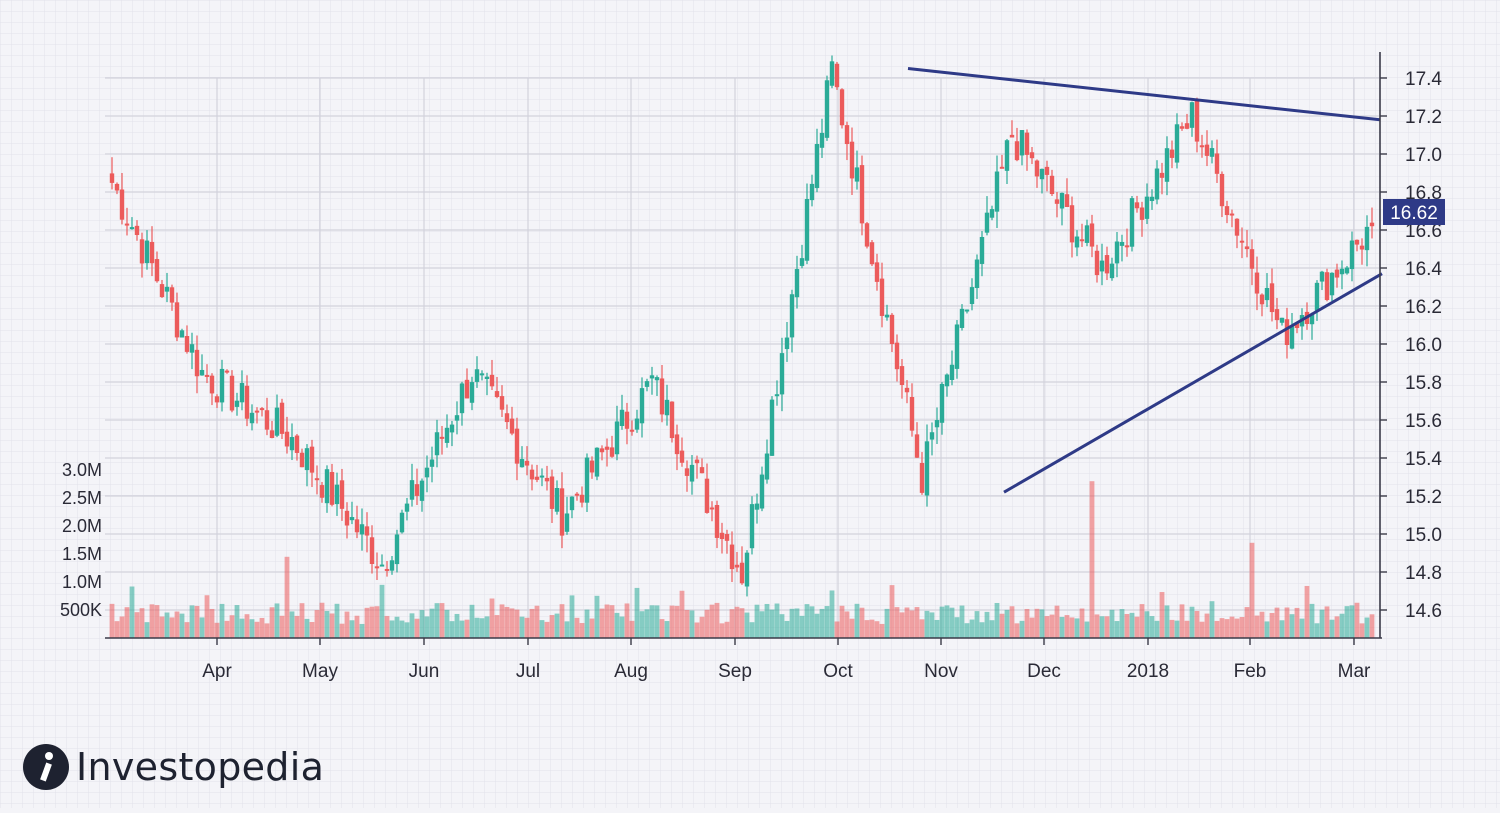  I want to click on price-tick-label: 16.0, so click(1423, 345).